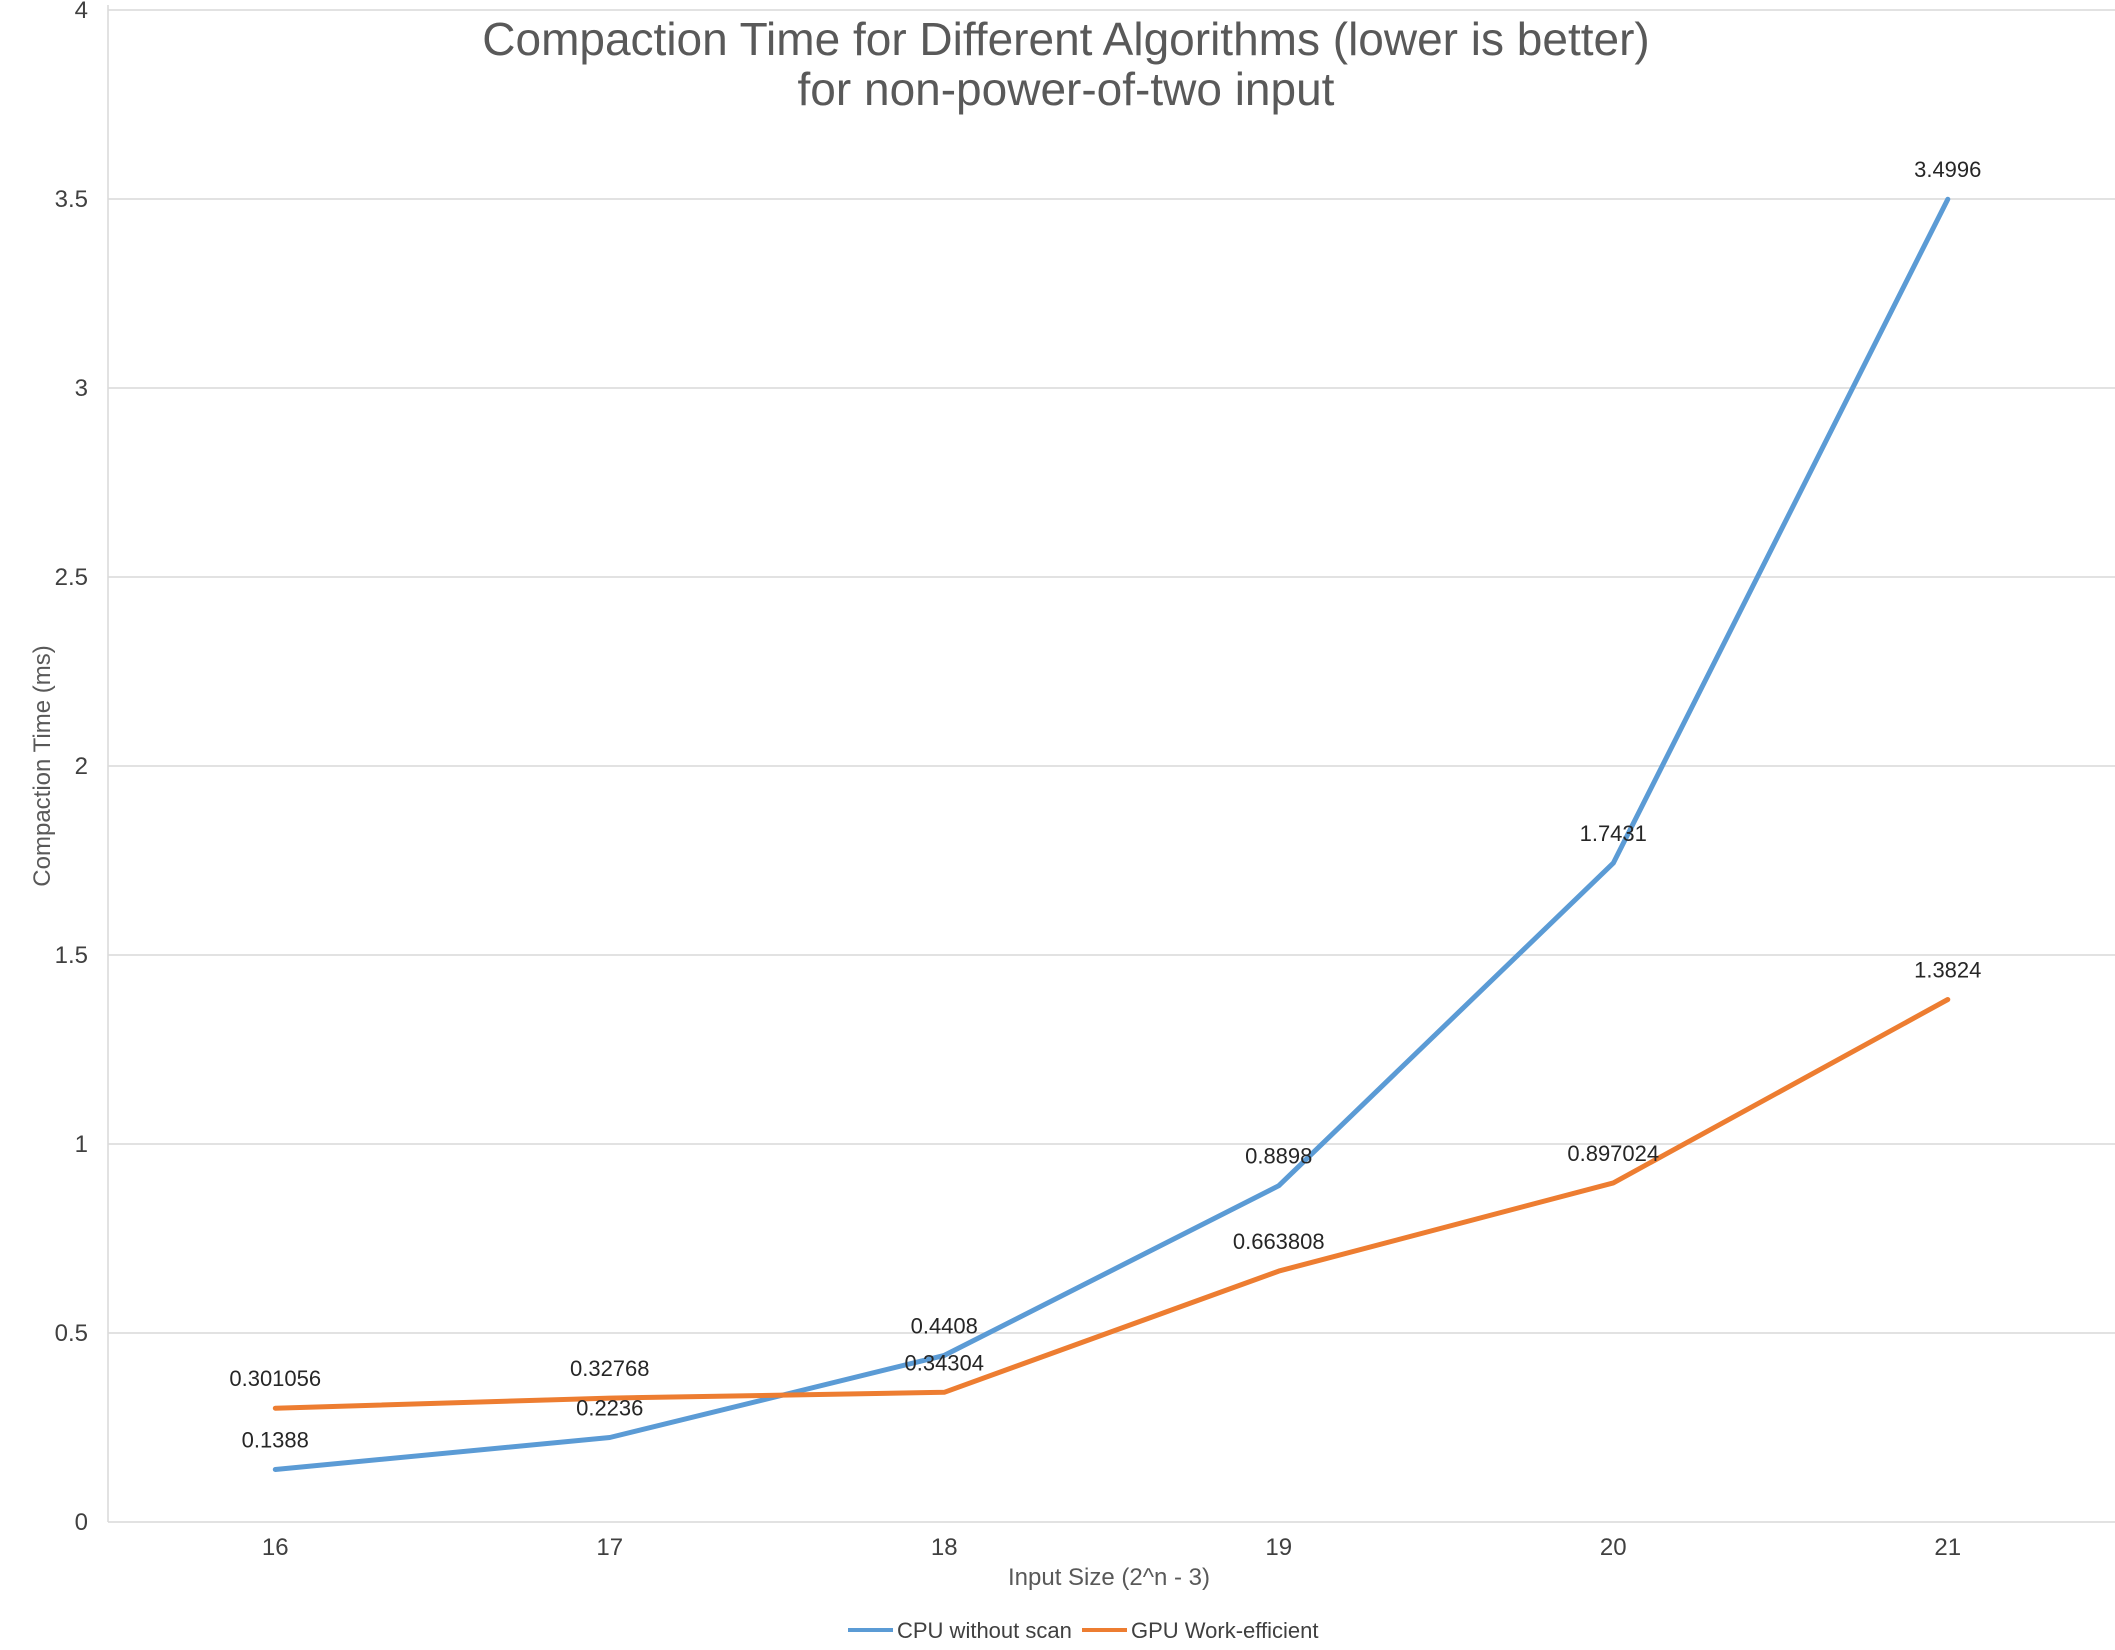  What do you see at coordinates (984, 1630) in the screenshot?
I see `legend-label-cpu: CPU without scan` at bounding box center [984, 1630].